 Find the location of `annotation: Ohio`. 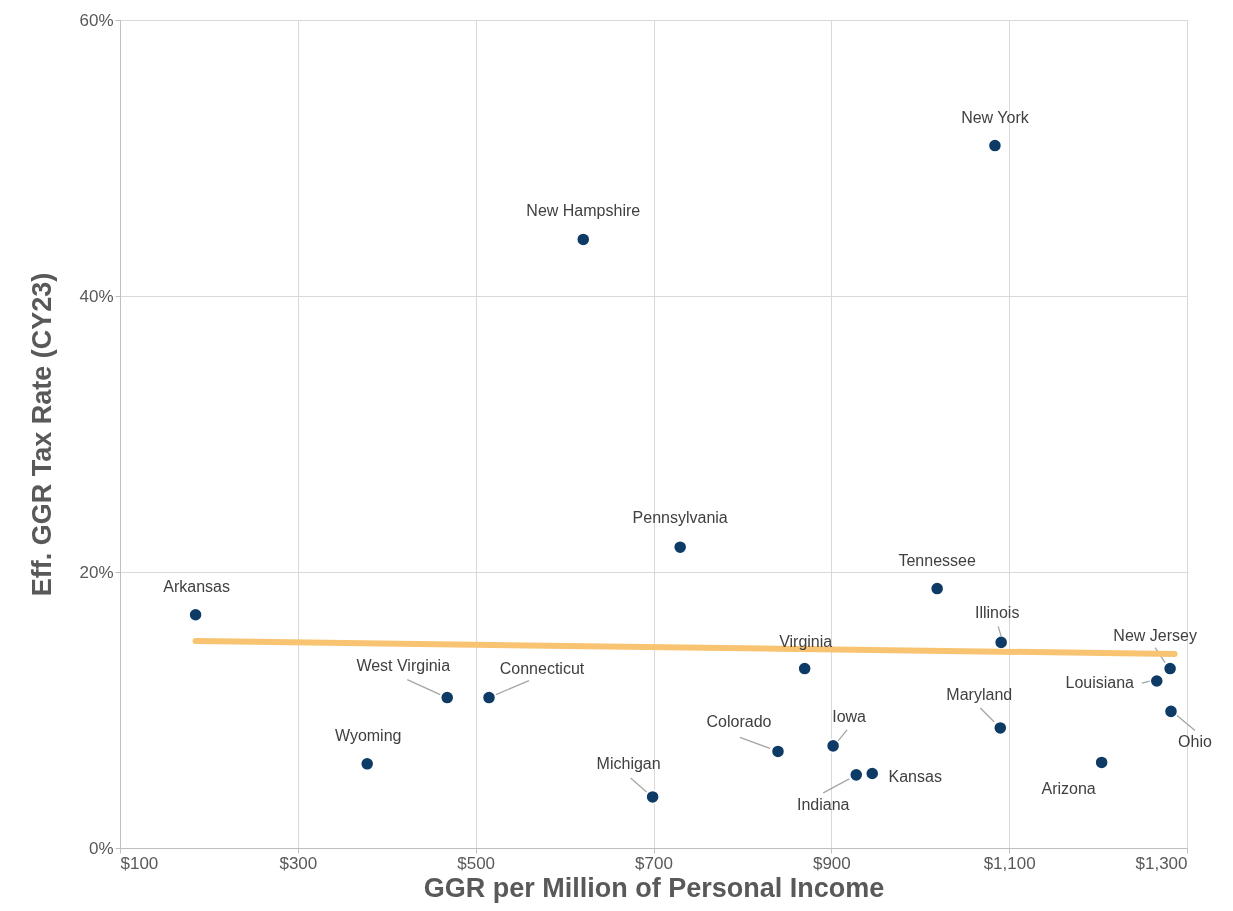

annotation: Ohio is located at coordinates (1195, 742).